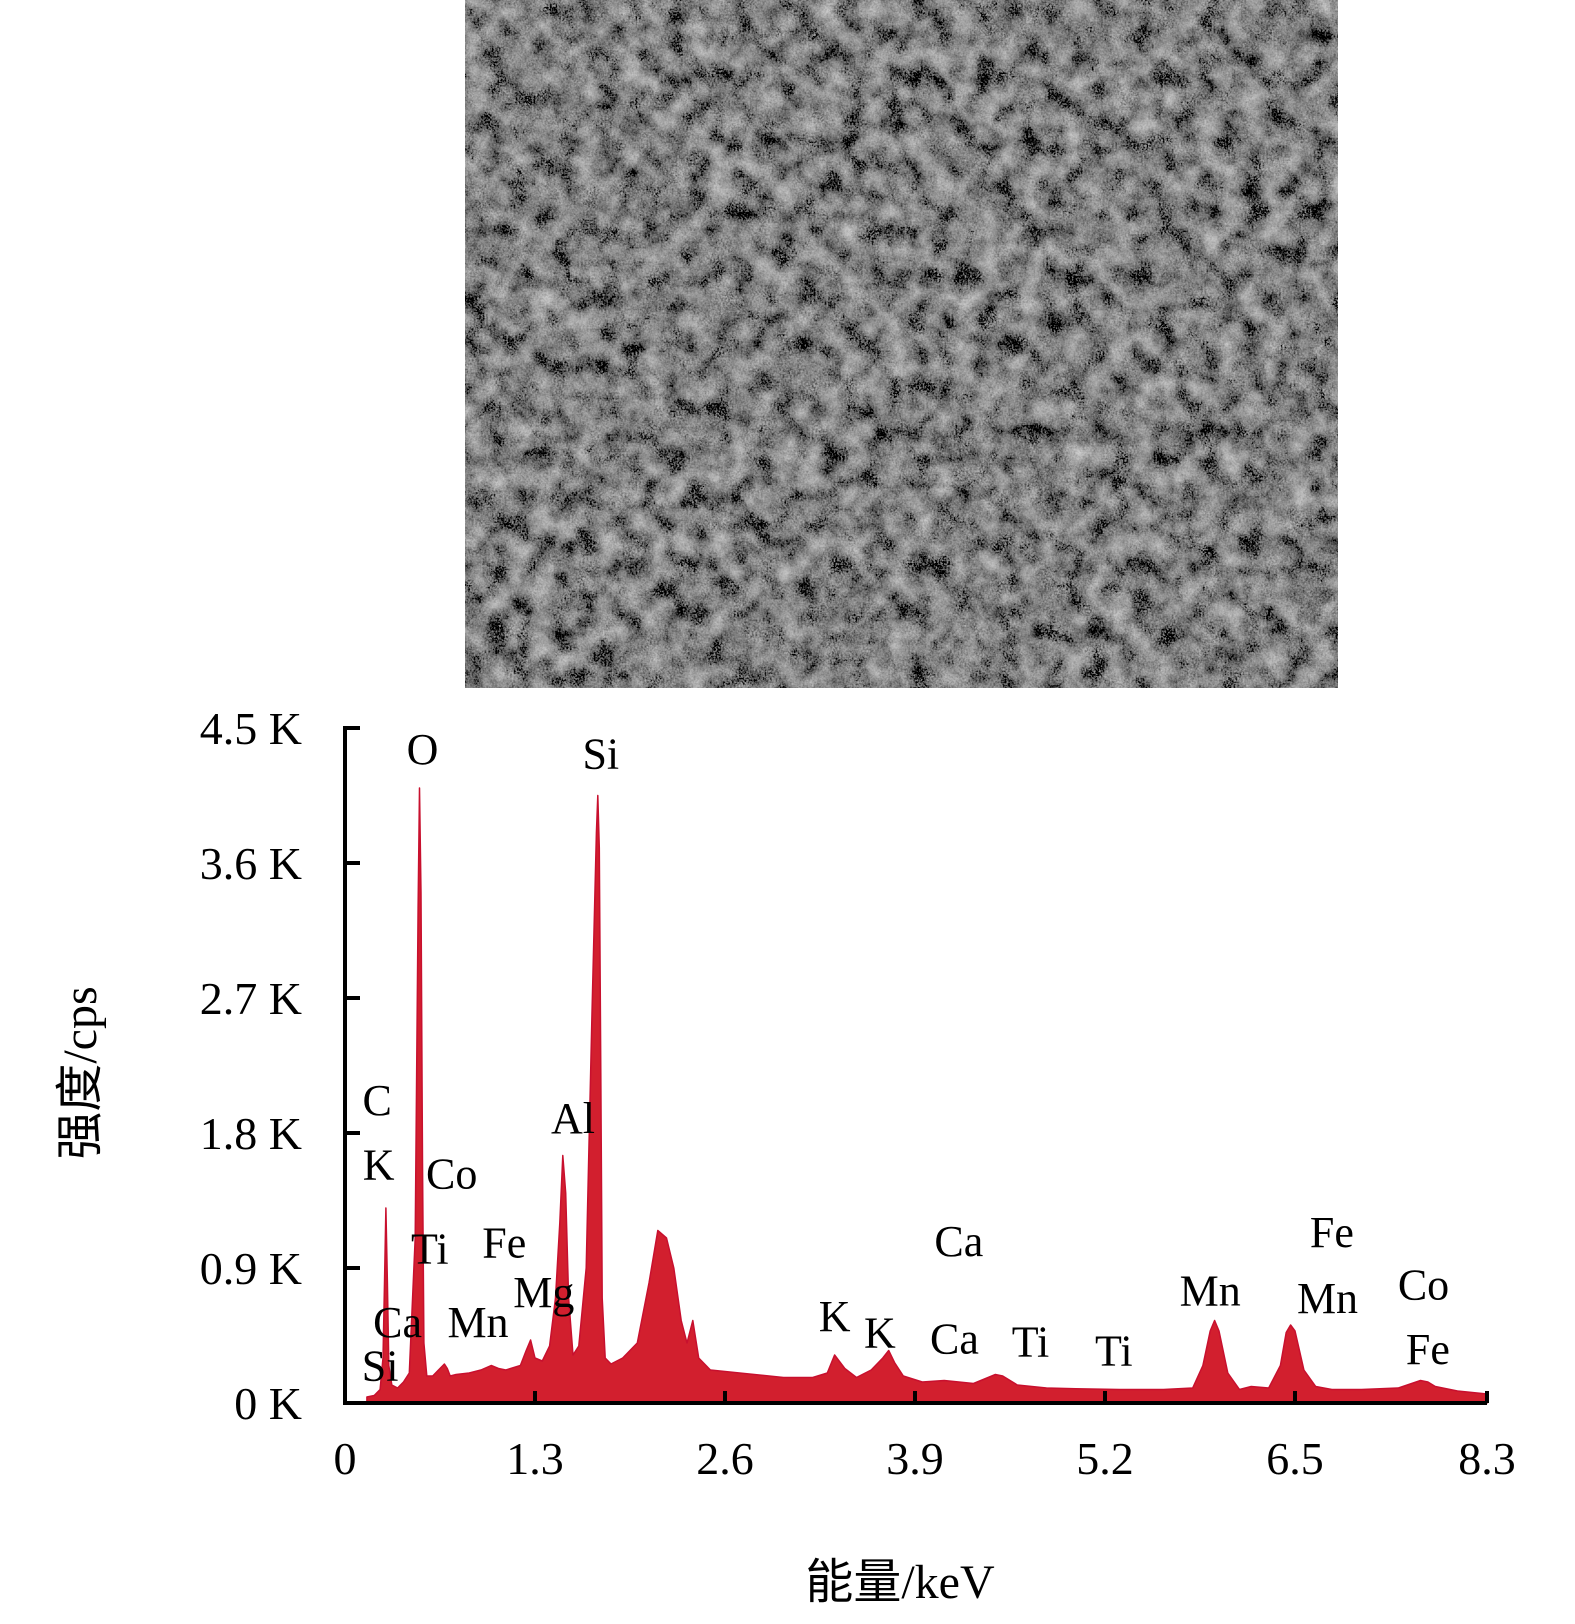  What do you see at coordinates (900, 1582) in the screenshot?
I see `x-axis-title: 能量/keV` at bounding box center [900, 1582].